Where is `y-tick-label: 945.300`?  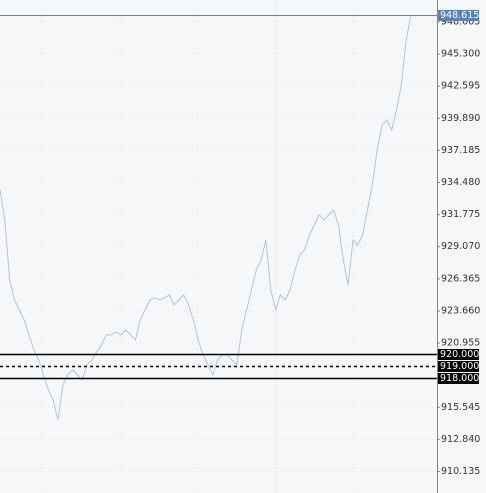 y-tick-label: 945.300 is located at coordinates (460, 54).